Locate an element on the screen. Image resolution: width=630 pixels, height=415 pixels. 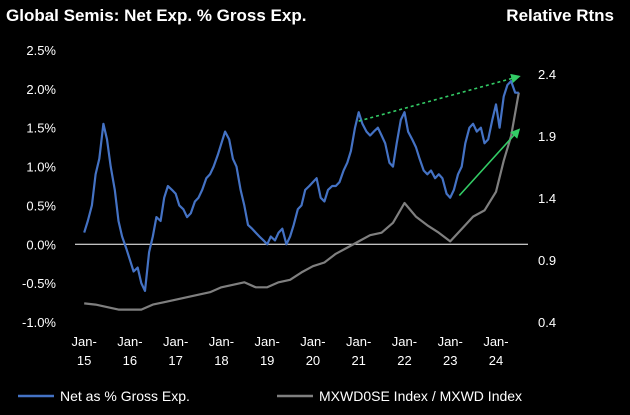
x-tick-label-bottom: 19 is located at coordinates (267, 360).